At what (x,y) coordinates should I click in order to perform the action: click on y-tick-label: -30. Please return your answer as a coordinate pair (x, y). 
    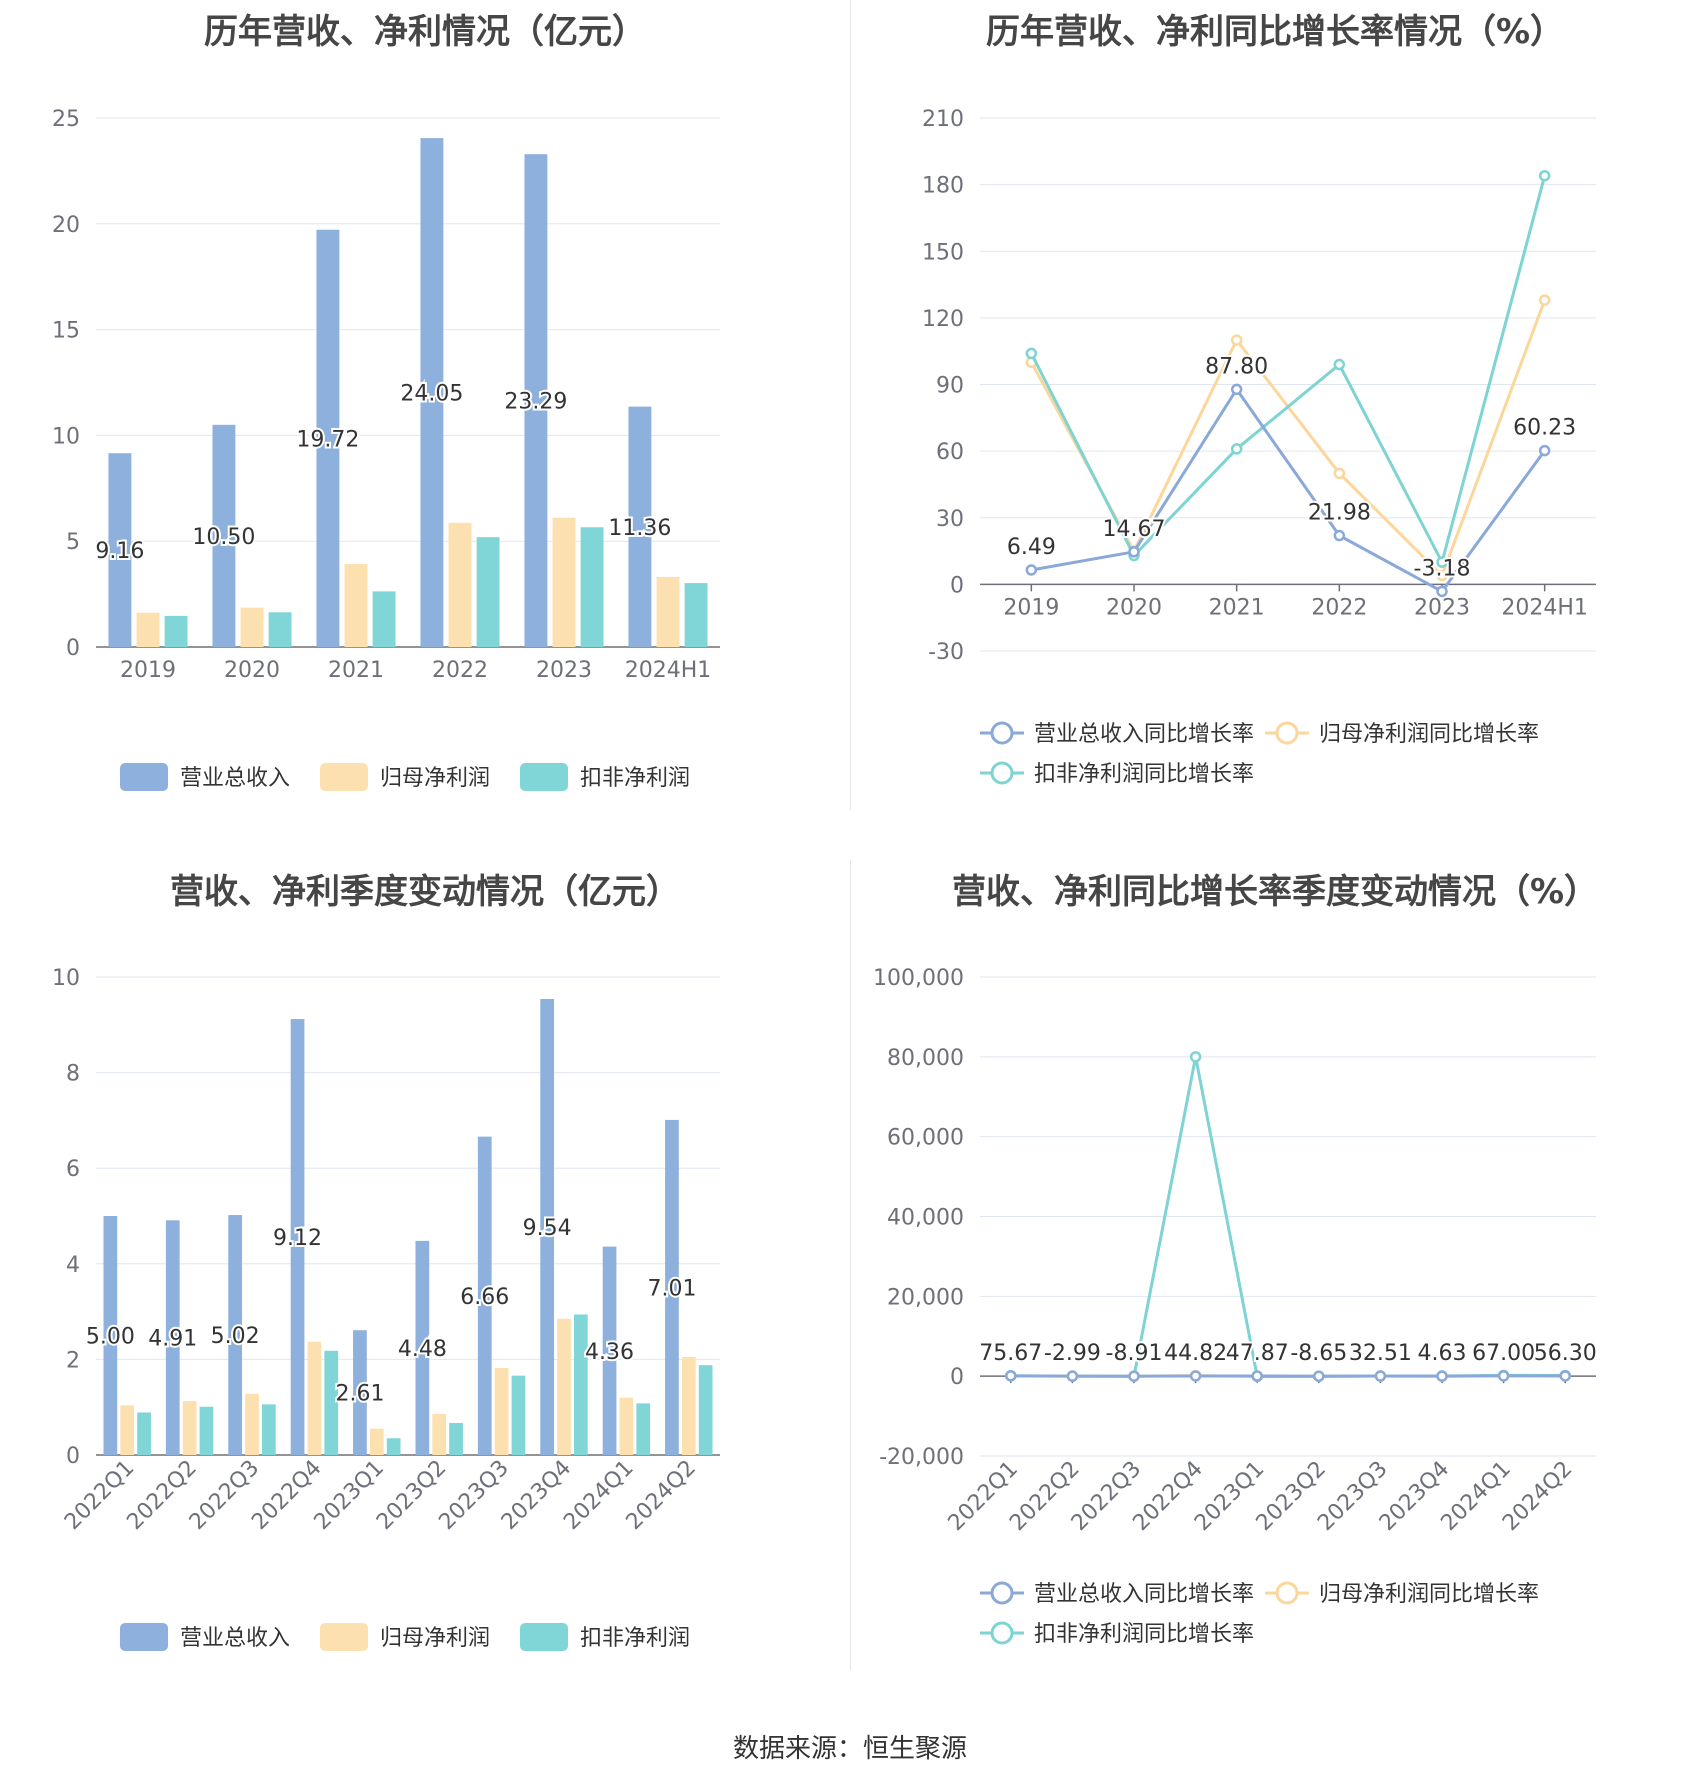
    Looking at the image, I should click on (946, 652).